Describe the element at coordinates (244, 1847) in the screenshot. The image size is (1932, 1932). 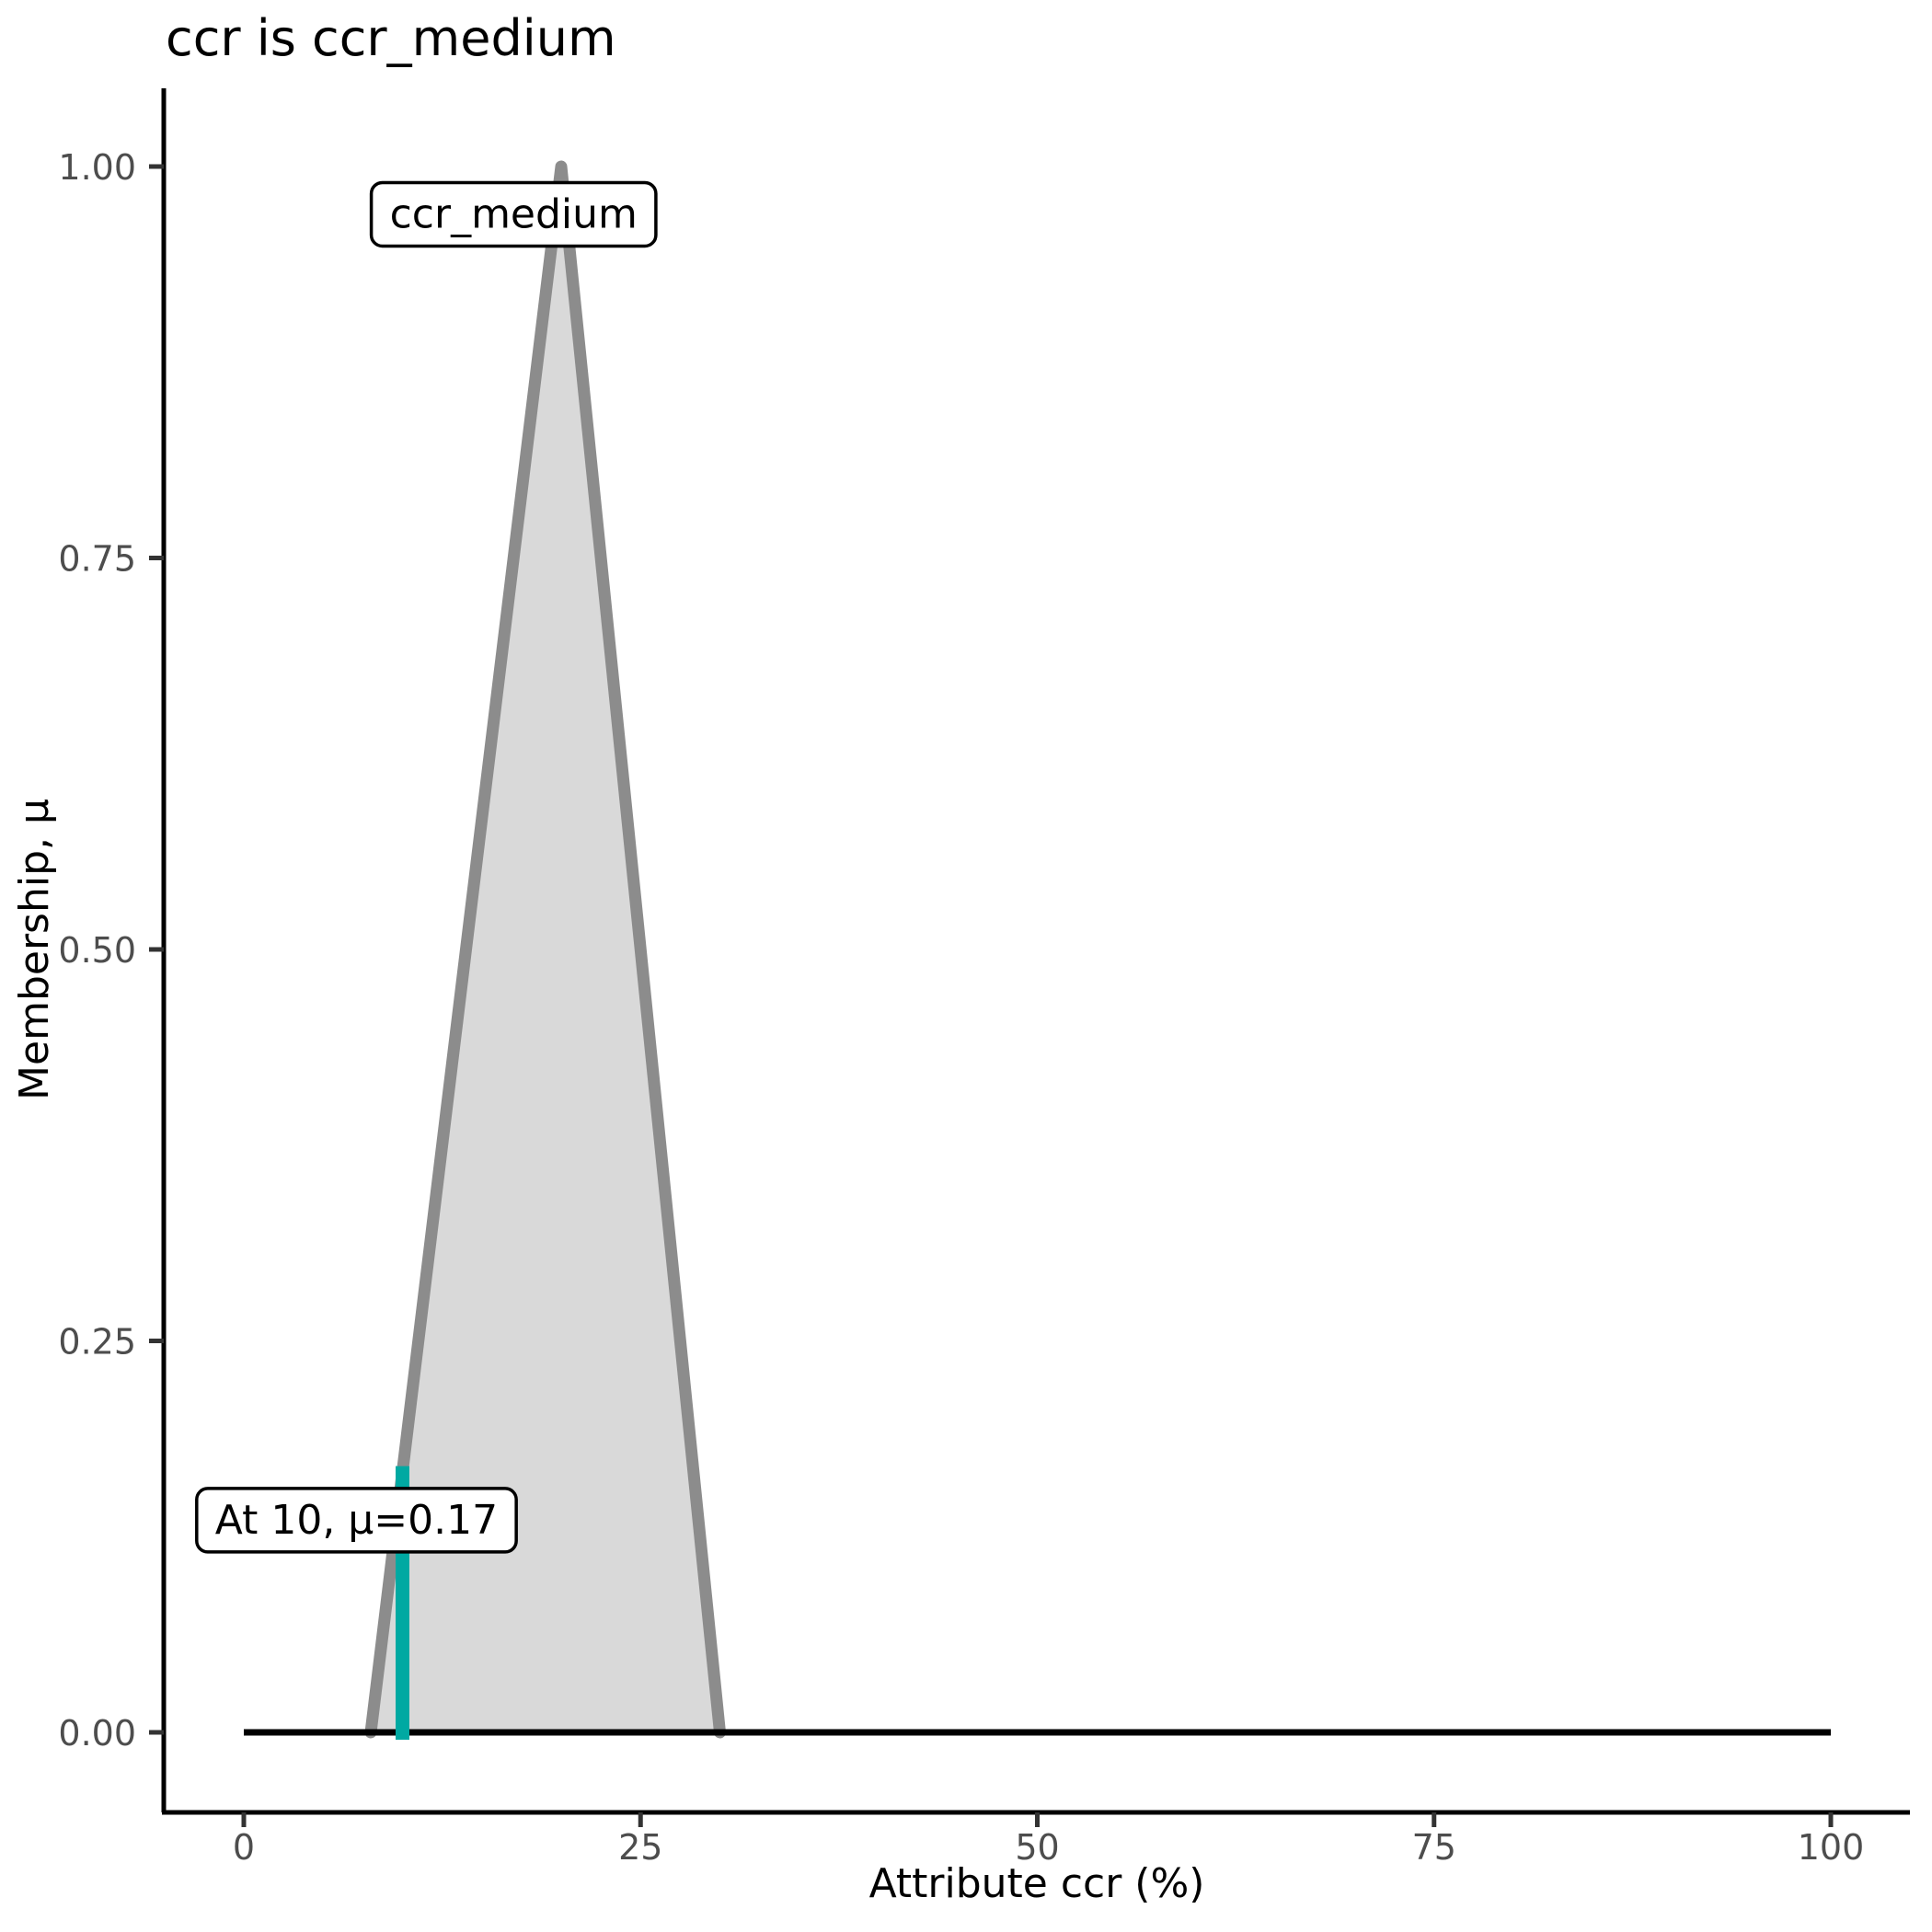
I see `x-tick-label: 0` at that location.